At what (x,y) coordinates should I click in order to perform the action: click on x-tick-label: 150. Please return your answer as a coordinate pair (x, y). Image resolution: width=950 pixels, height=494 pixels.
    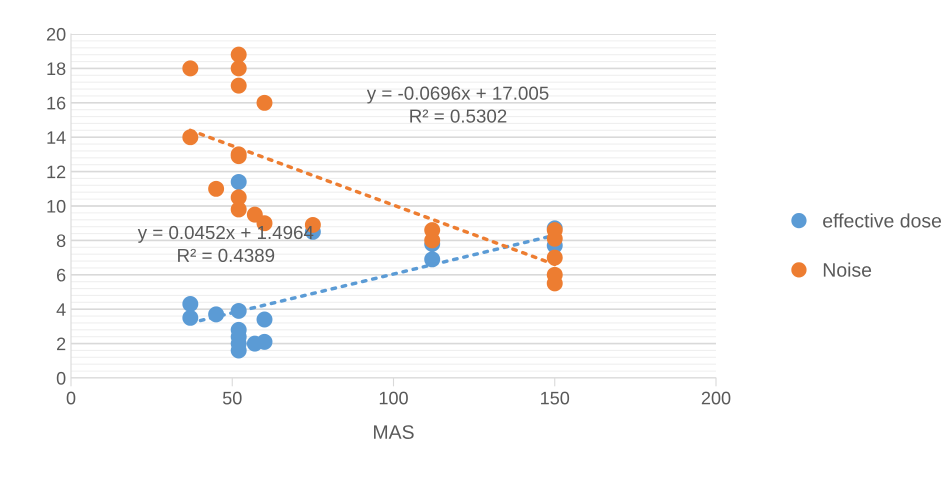
    Looking at the image, I should click on (555, 398).